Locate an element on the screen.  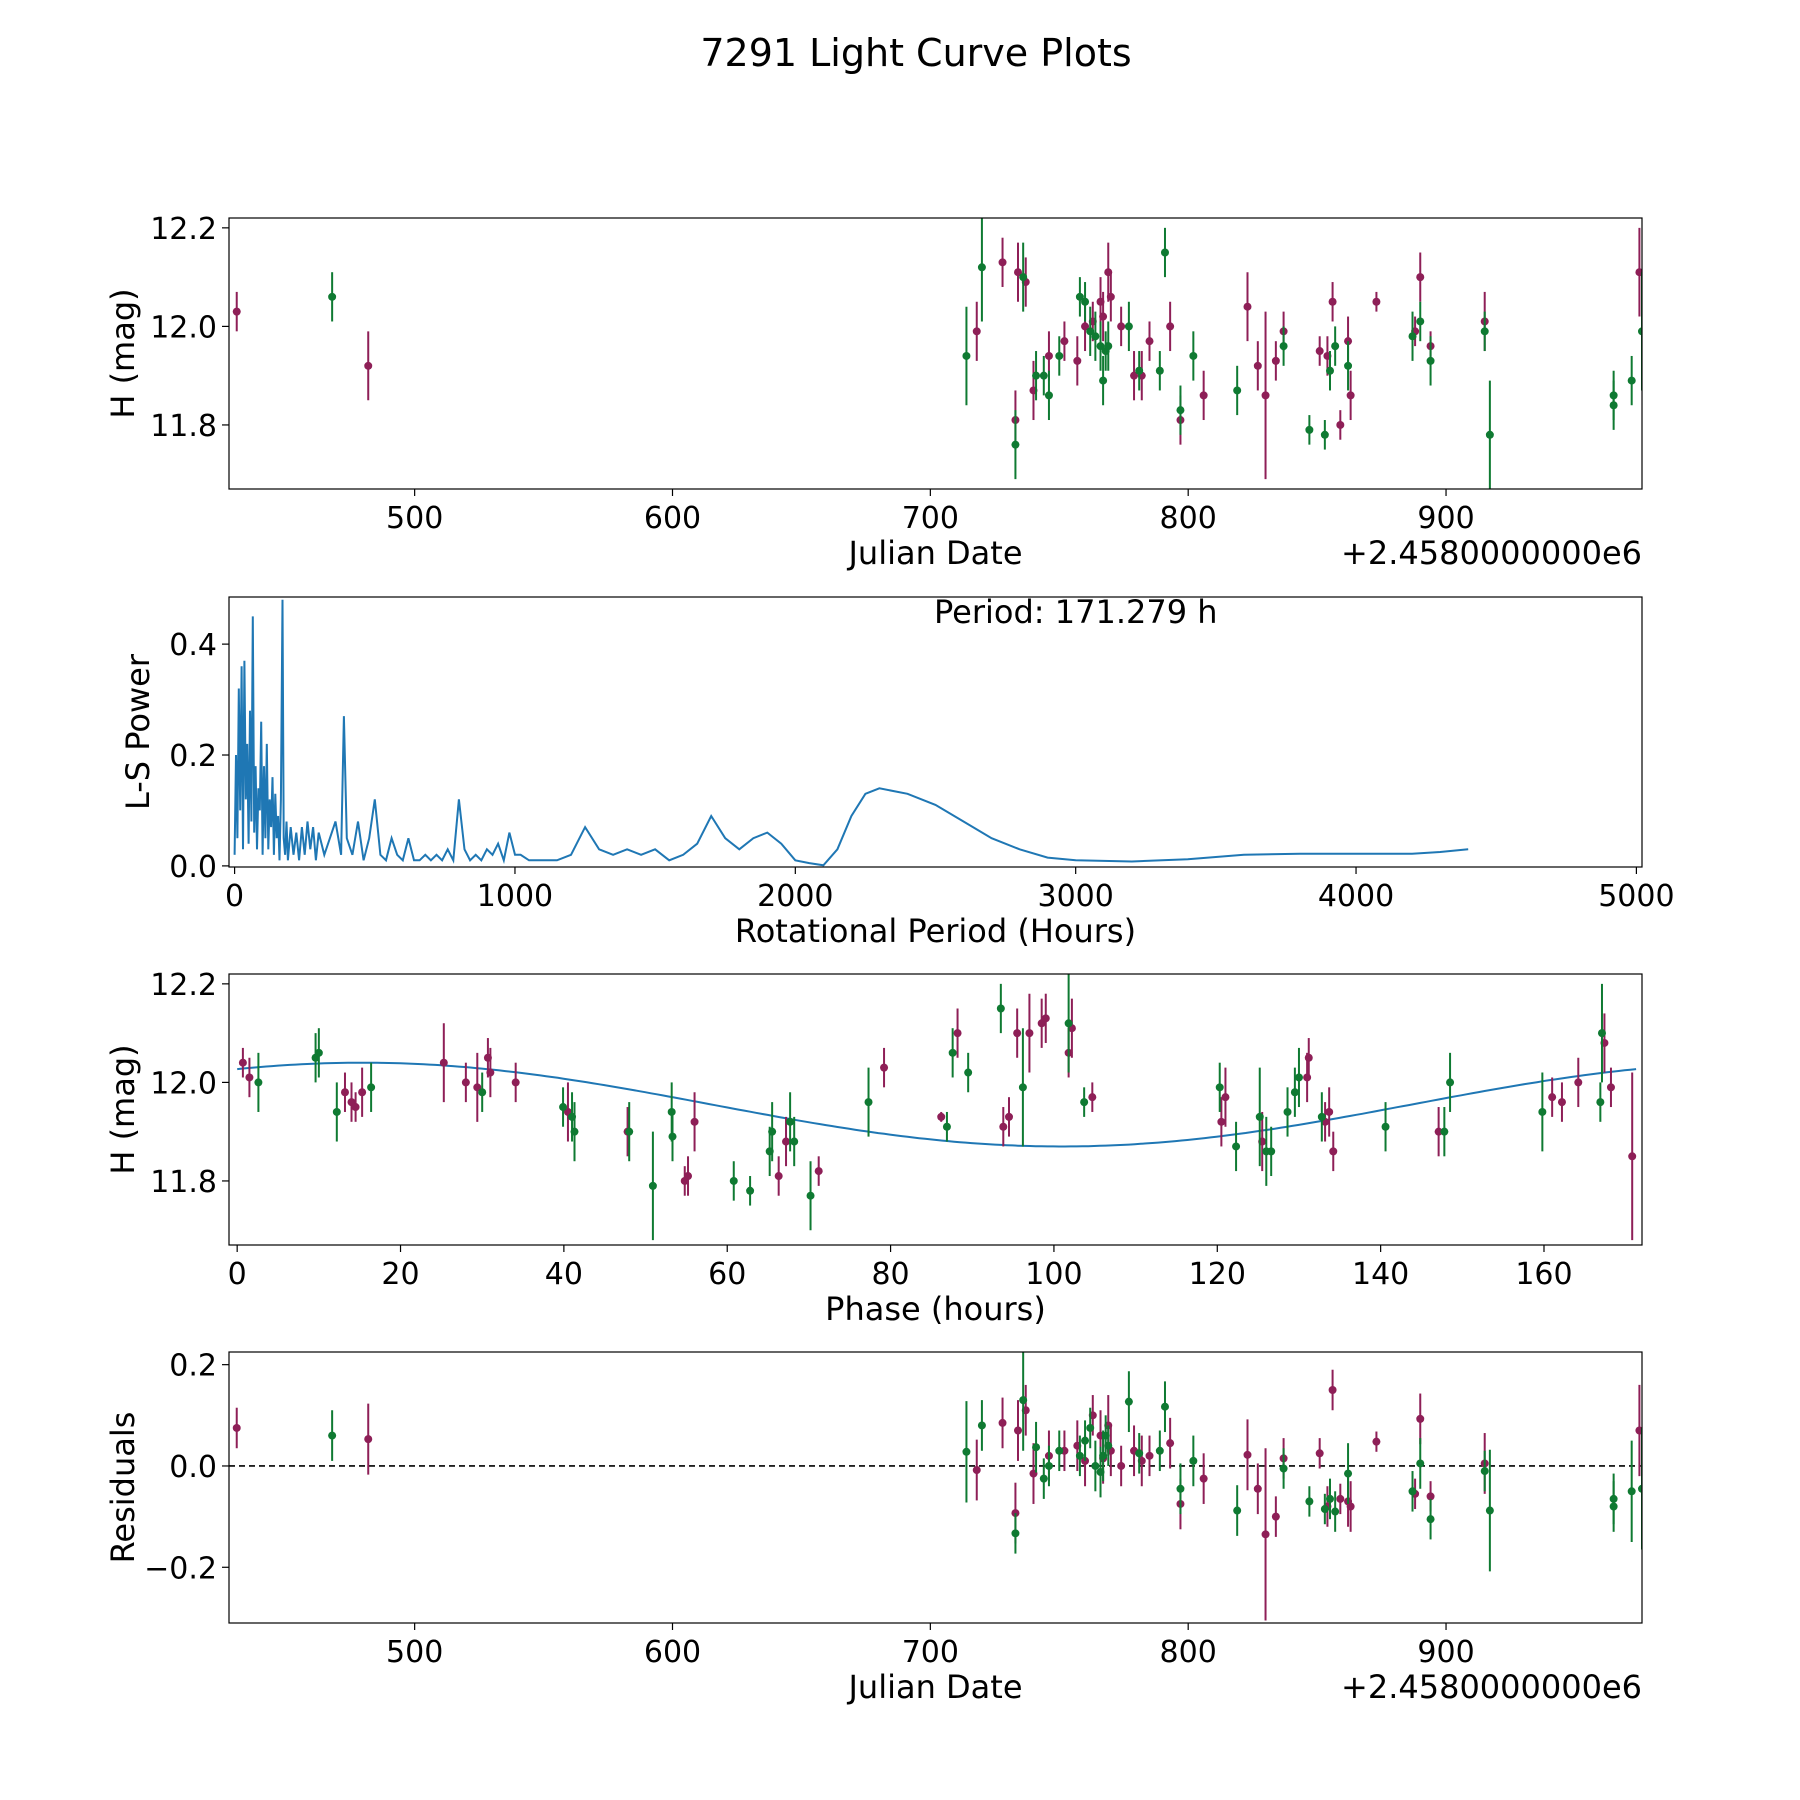
figure-title: 7291 Light Curve Plots is located at coordinates (915, 53).